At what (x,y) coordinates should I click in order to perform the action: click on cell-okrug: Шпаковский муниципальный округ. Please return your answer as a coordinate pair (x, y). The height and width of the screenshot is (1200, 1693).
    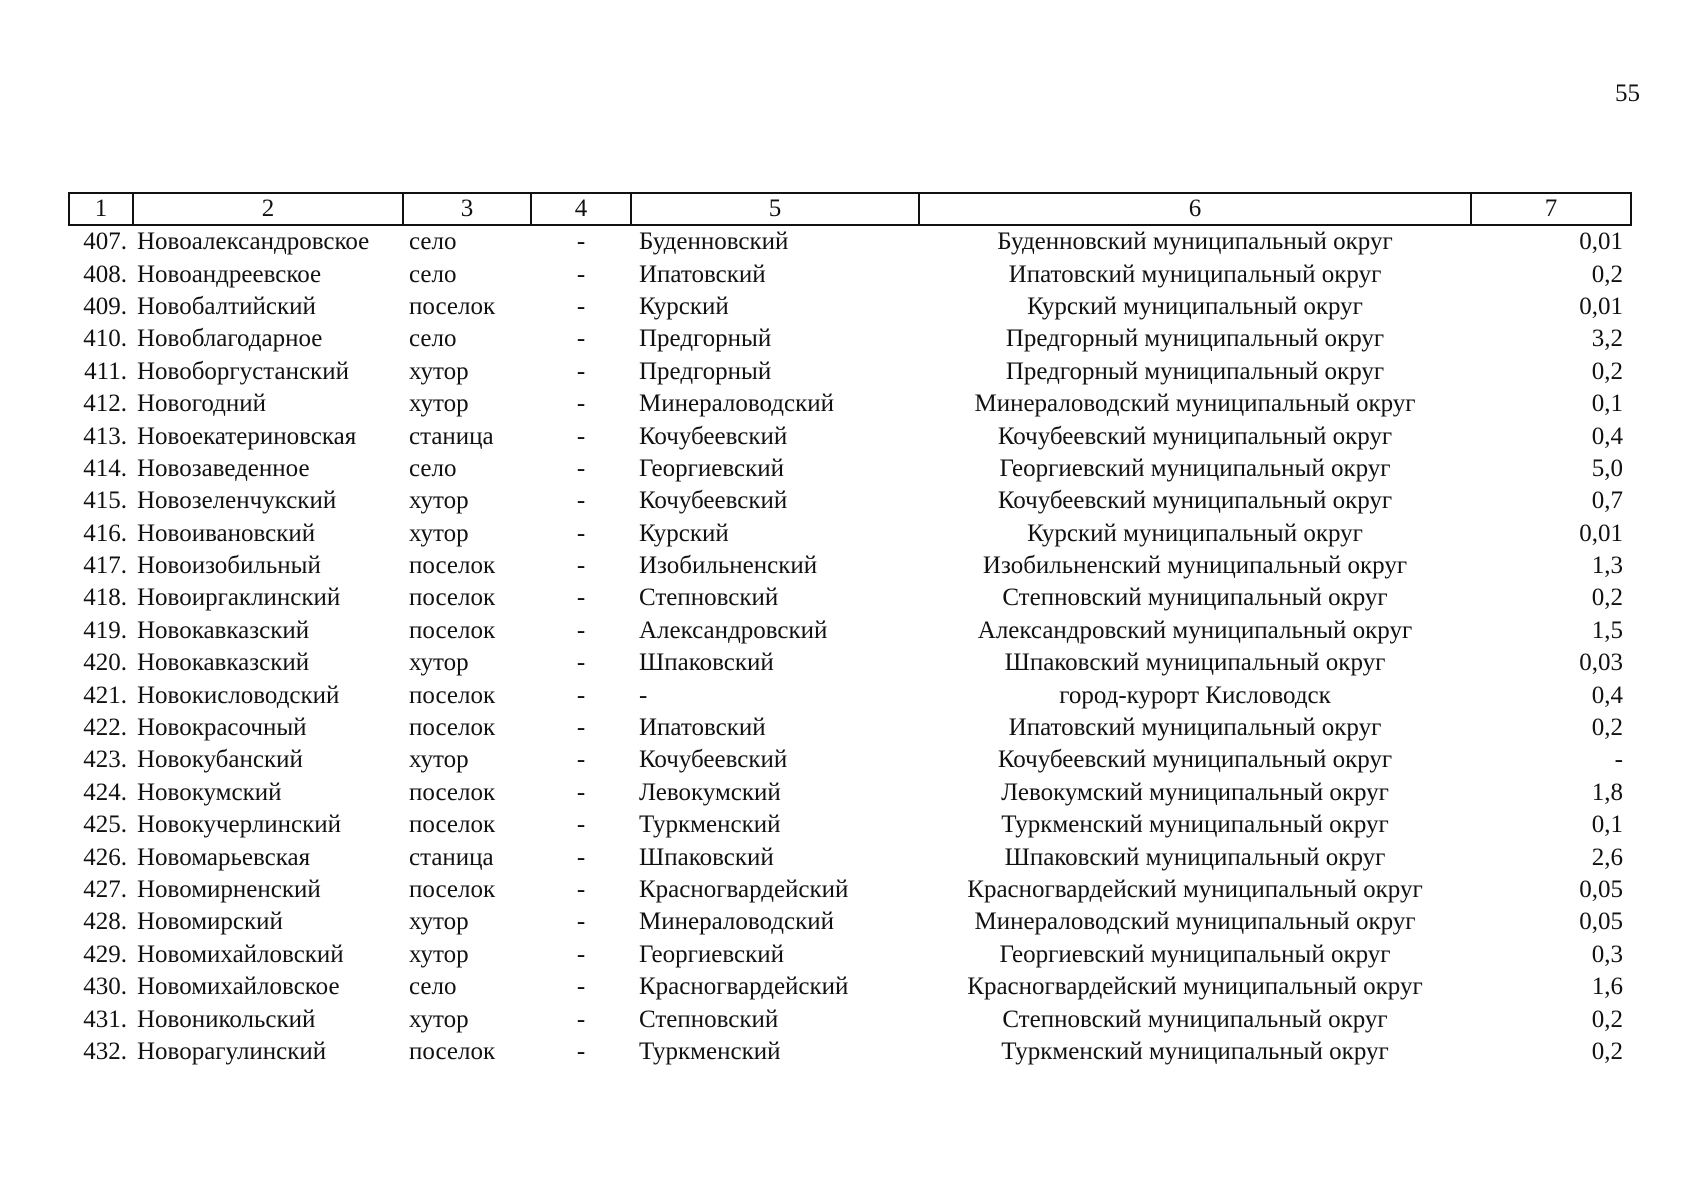
    Looking at the image, I should click on (1195, 663).